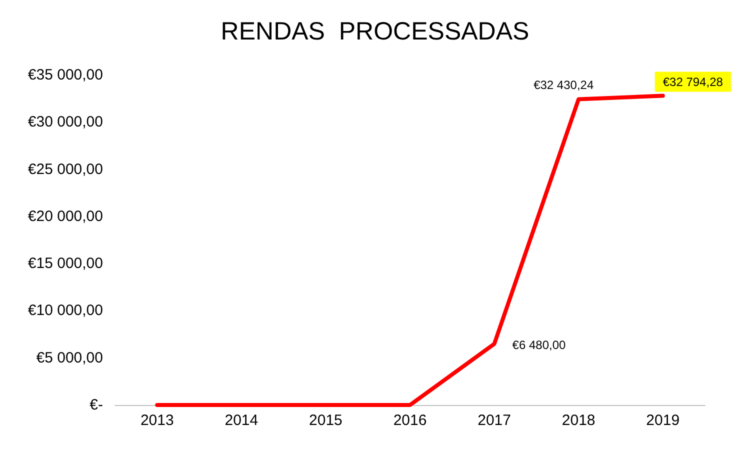  What do you see at coordinates (65, 169) in the screenshot?
I see `y-tick-label: €25 000,00` at bounding box center [65, 169].